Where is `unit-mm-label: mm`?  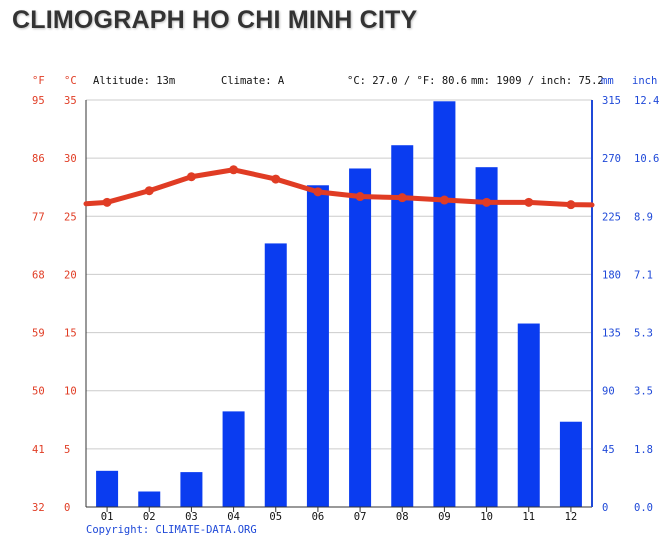
unit-mm-label: mm is located at coordinates (607, 81).